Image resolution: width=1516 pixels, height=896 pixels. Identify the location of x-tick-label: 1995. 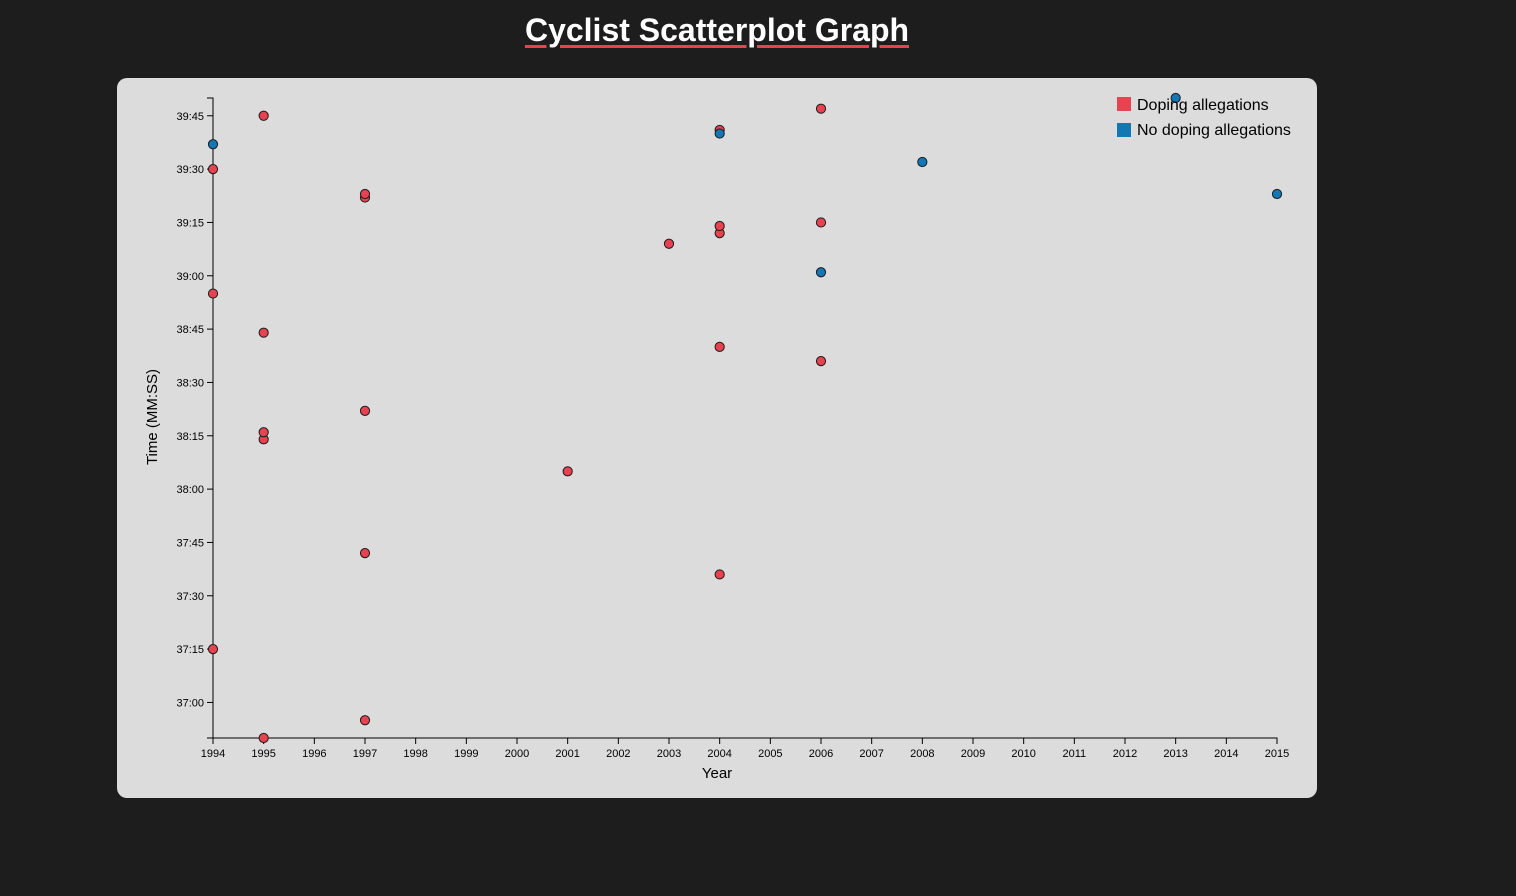
(263, 754).